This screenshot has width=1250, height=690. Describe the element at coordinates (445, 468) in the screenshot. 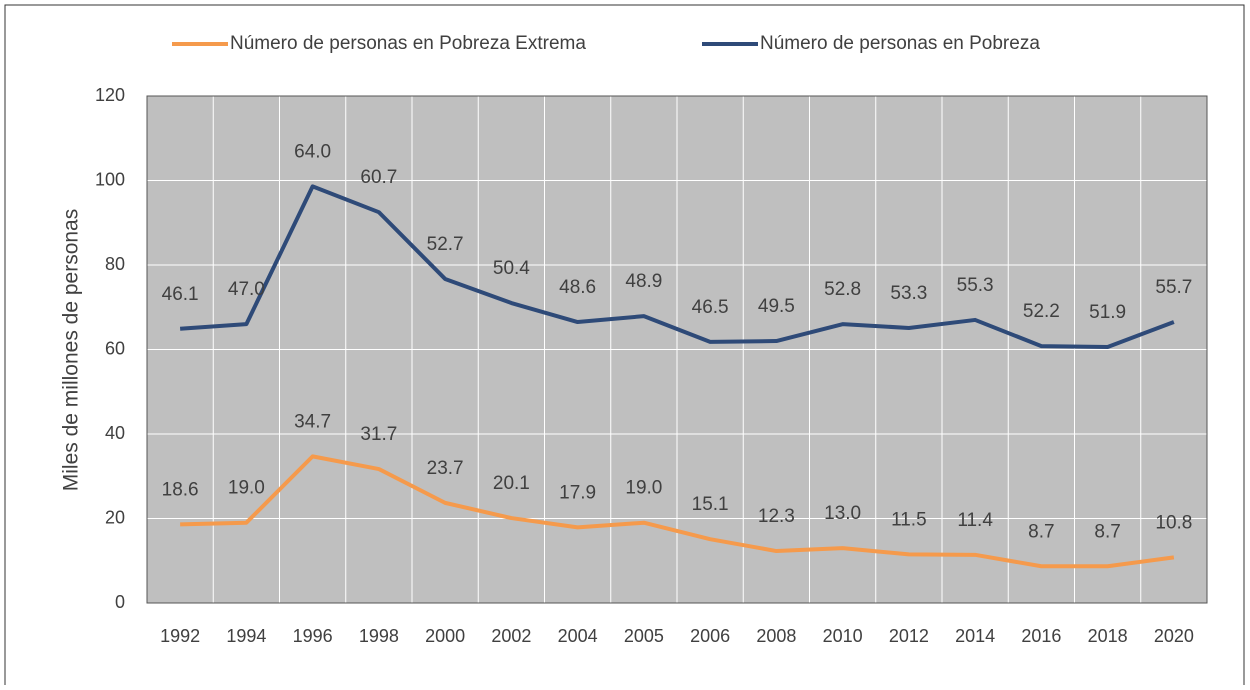

I see `data-label: 23.7` at that location.